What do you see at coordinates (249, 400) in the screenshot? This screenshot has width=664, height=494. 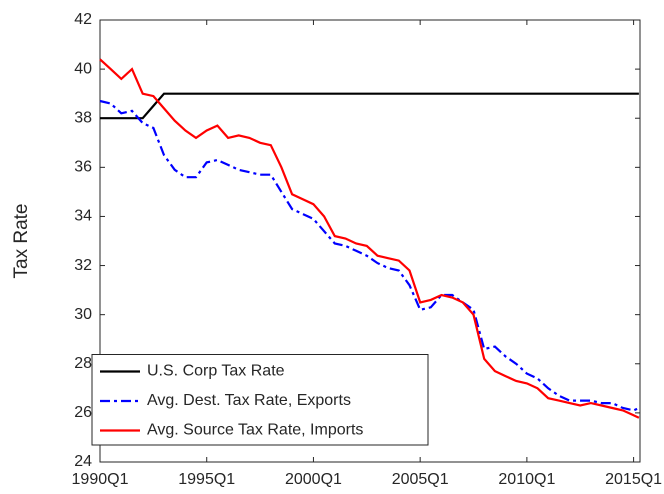 I see `legend-label: Avg. Dest. Tax Rate, Exports` at bounding box center [249, 400].